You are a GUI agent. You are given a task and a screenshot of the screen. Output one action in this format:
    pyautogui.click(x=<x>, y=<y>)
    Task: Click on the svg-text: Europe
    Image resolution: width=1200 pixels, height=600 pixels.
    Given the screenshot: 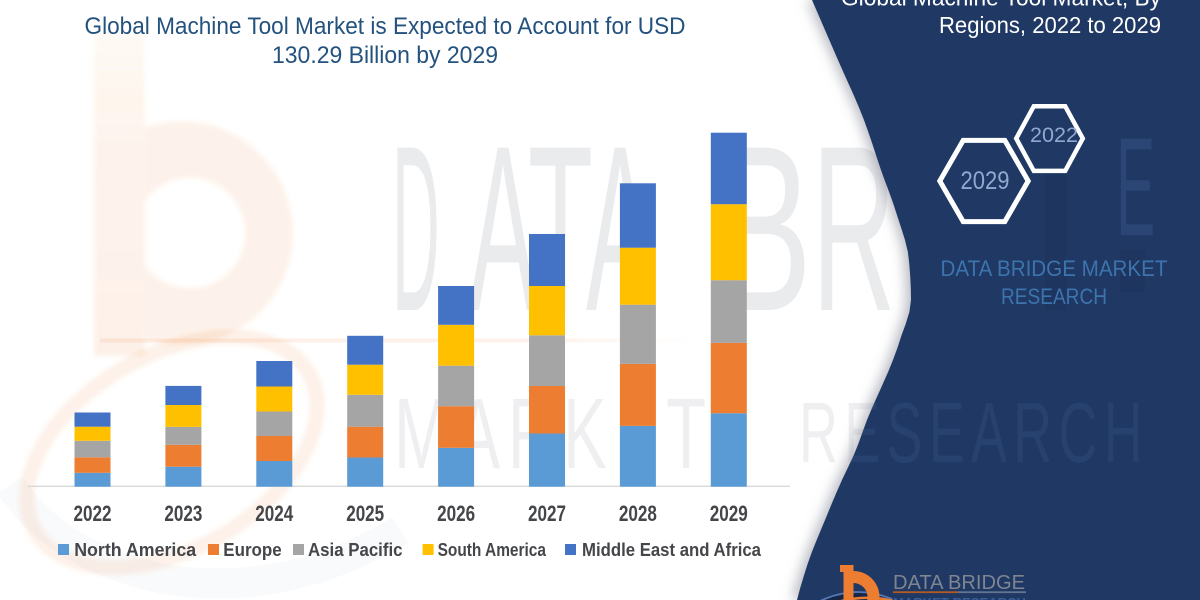 What is the action you would take?
    pyautogui.click(x=252, y=550)
    